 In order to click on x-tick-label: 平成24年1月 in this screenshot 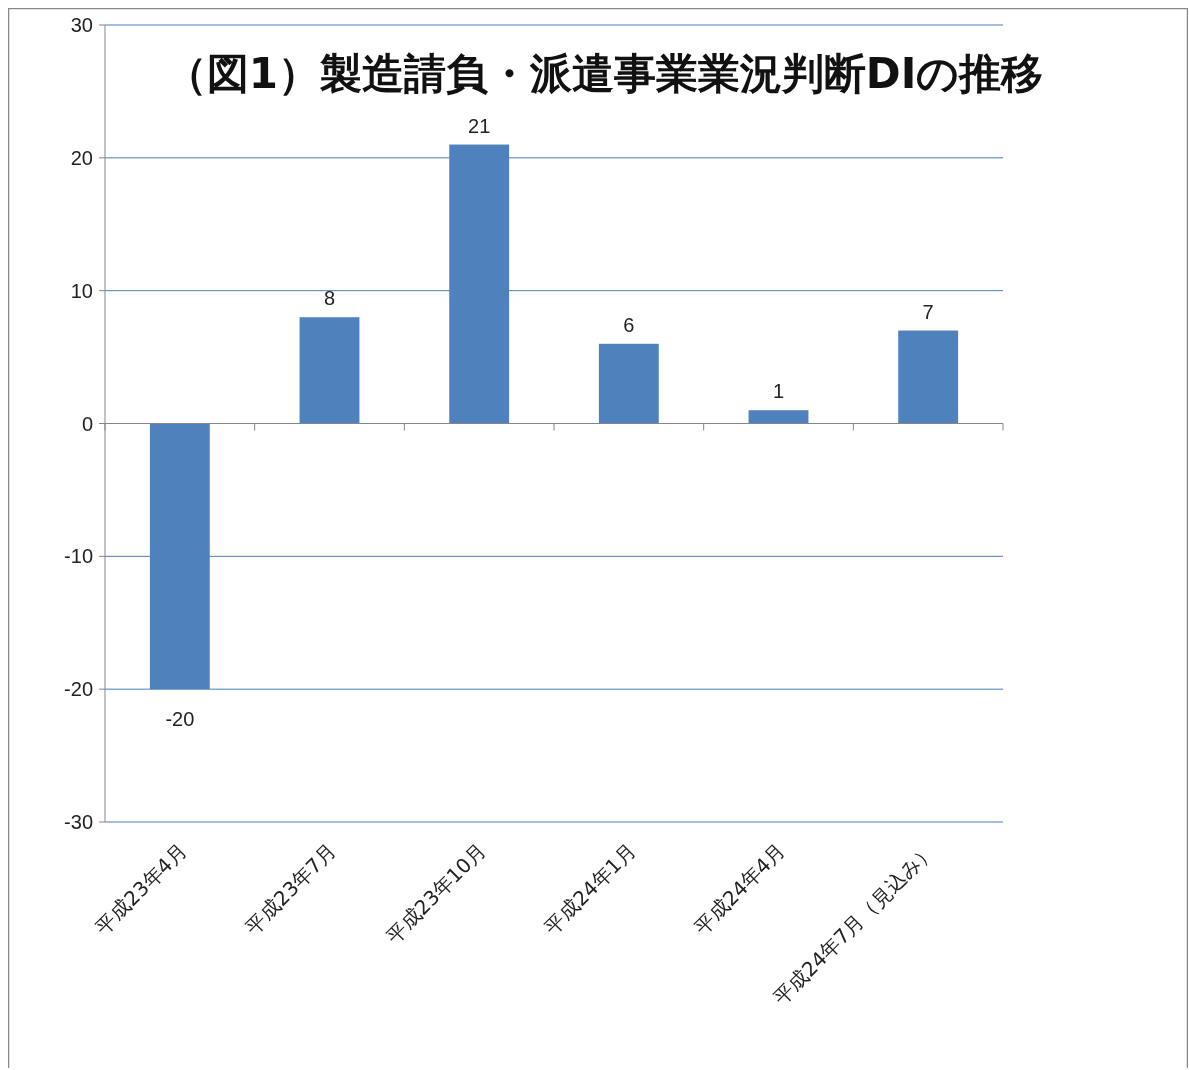, I will do `click(590, 889)`.